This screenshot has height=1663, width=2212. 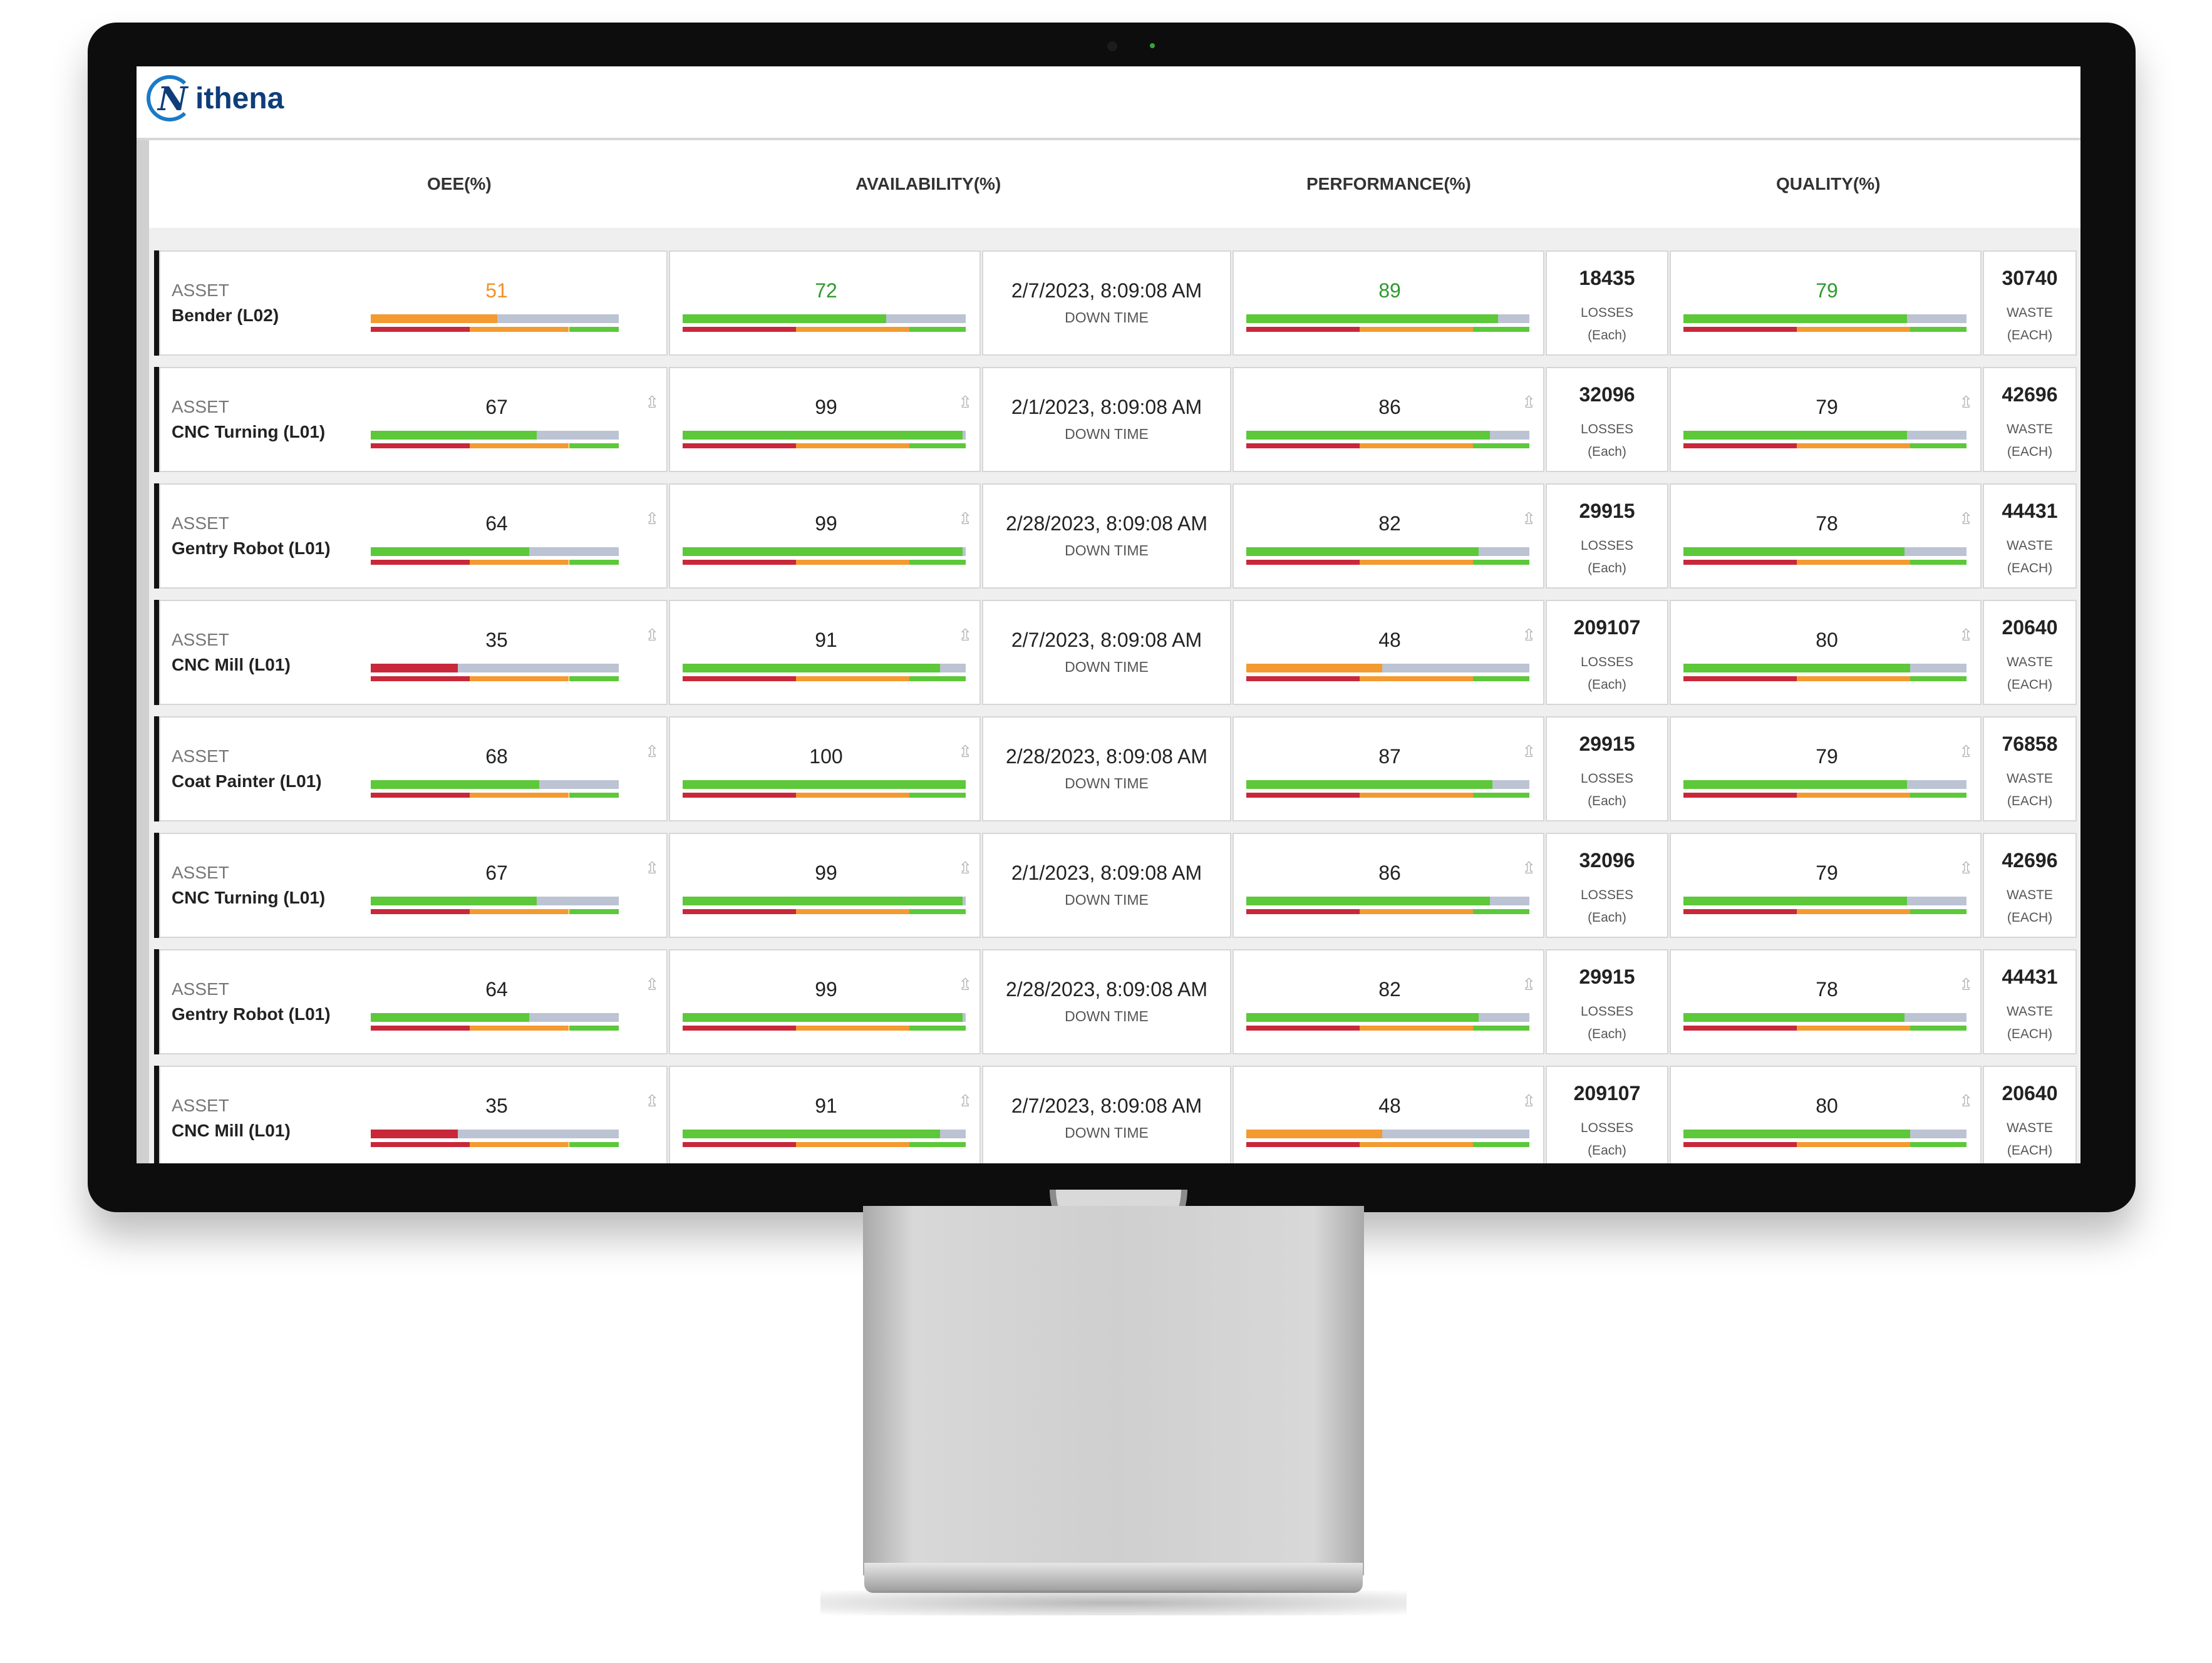 What do you see at coordinates (1389, 768) in the screenshot?
I see `performance-cell: 87 ⇫` at bounding box center [1389, 768].